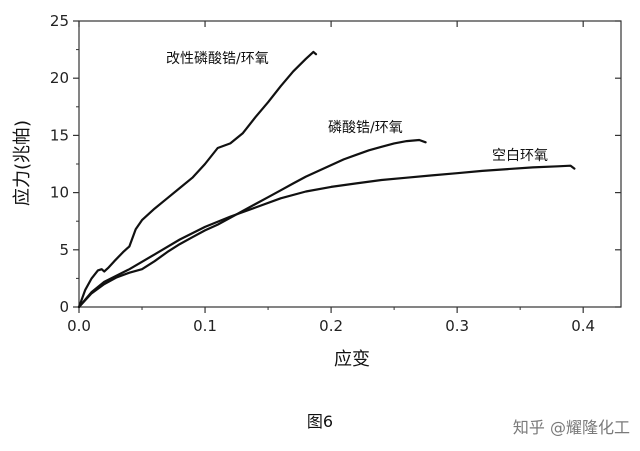 This screenshot has width=640, height=451. I want to click on y-tick-label: 25, so click(59, 21).